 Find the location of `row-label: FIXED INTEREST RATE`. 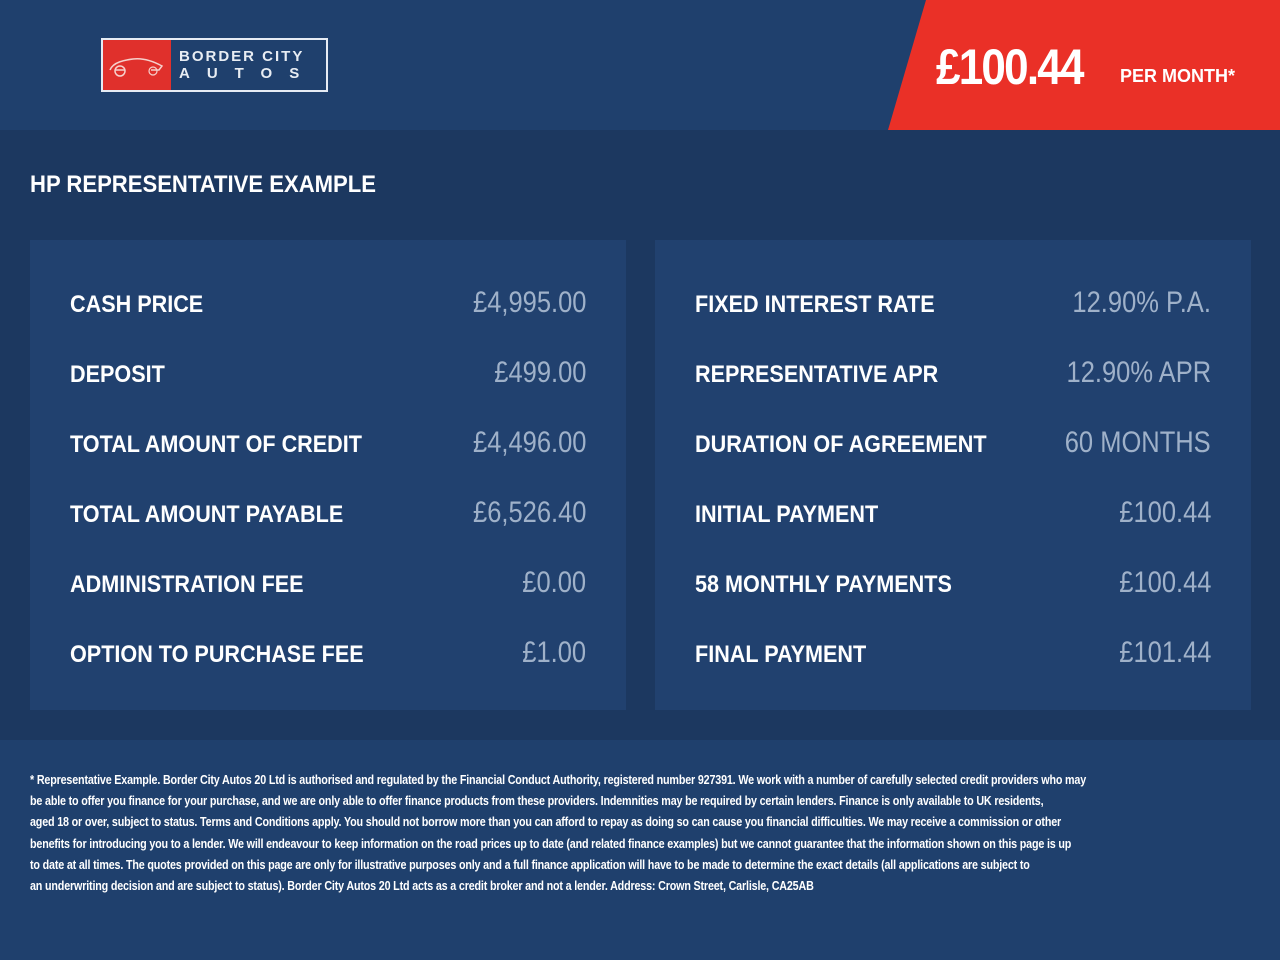

row-label: FIXED INTEREST RATE is located at coordinates (815, 304).